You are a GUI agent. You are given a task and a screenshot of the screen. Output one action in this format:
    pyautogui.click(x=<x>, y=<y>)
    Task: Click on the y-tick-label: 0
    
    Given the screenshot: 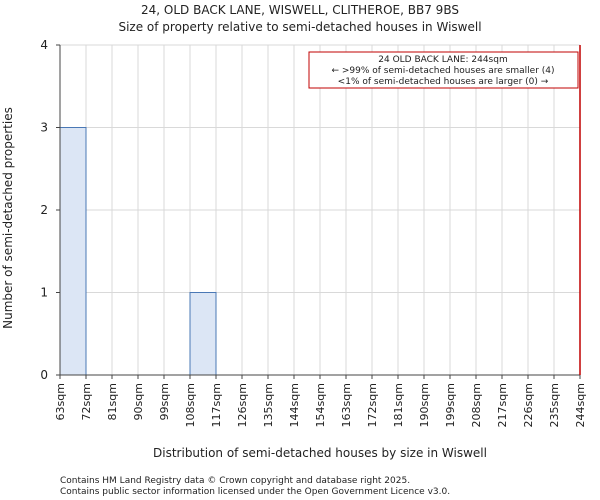 What is the action you would take?
    pyautogui.click(x=44, y=375)
    